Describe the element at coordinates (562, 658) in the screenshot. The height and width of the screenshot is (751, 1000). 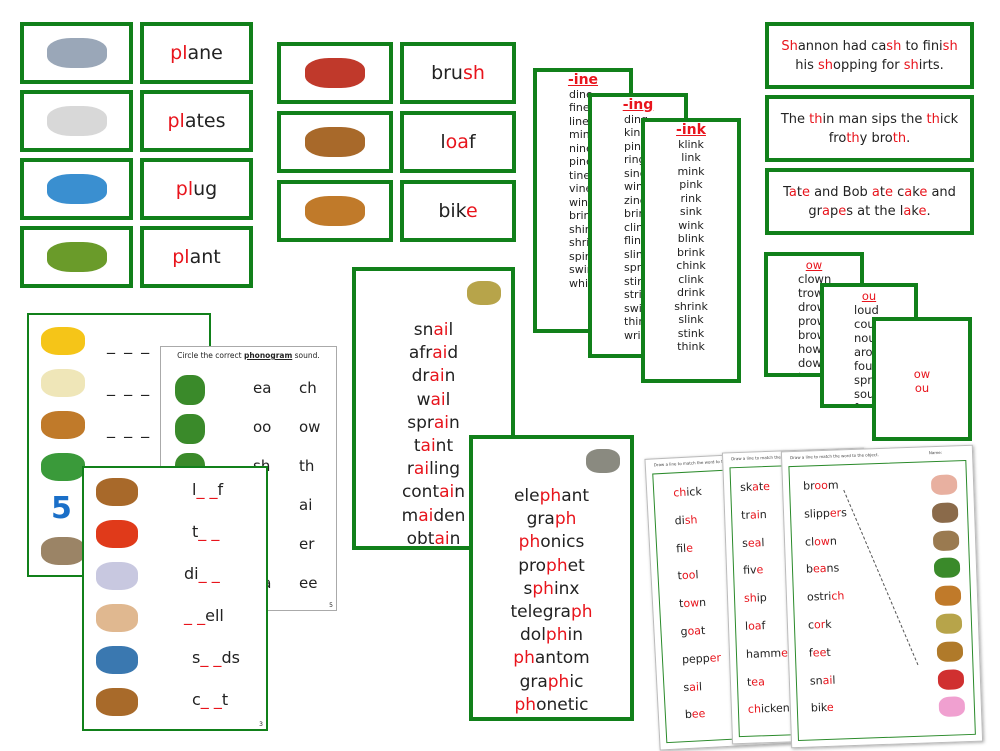
I see `letters: antom` at that location.